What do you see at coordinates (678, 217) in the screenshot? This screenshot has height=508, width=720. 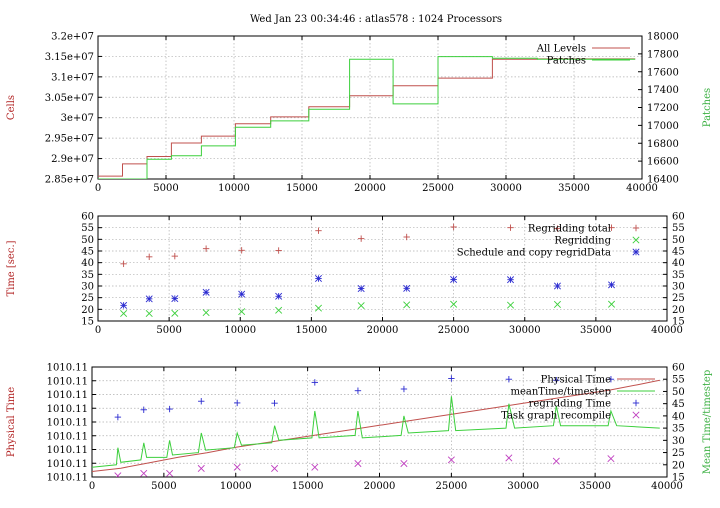 I see `y2-tick-label: 60` at bounding box center [678, 217].